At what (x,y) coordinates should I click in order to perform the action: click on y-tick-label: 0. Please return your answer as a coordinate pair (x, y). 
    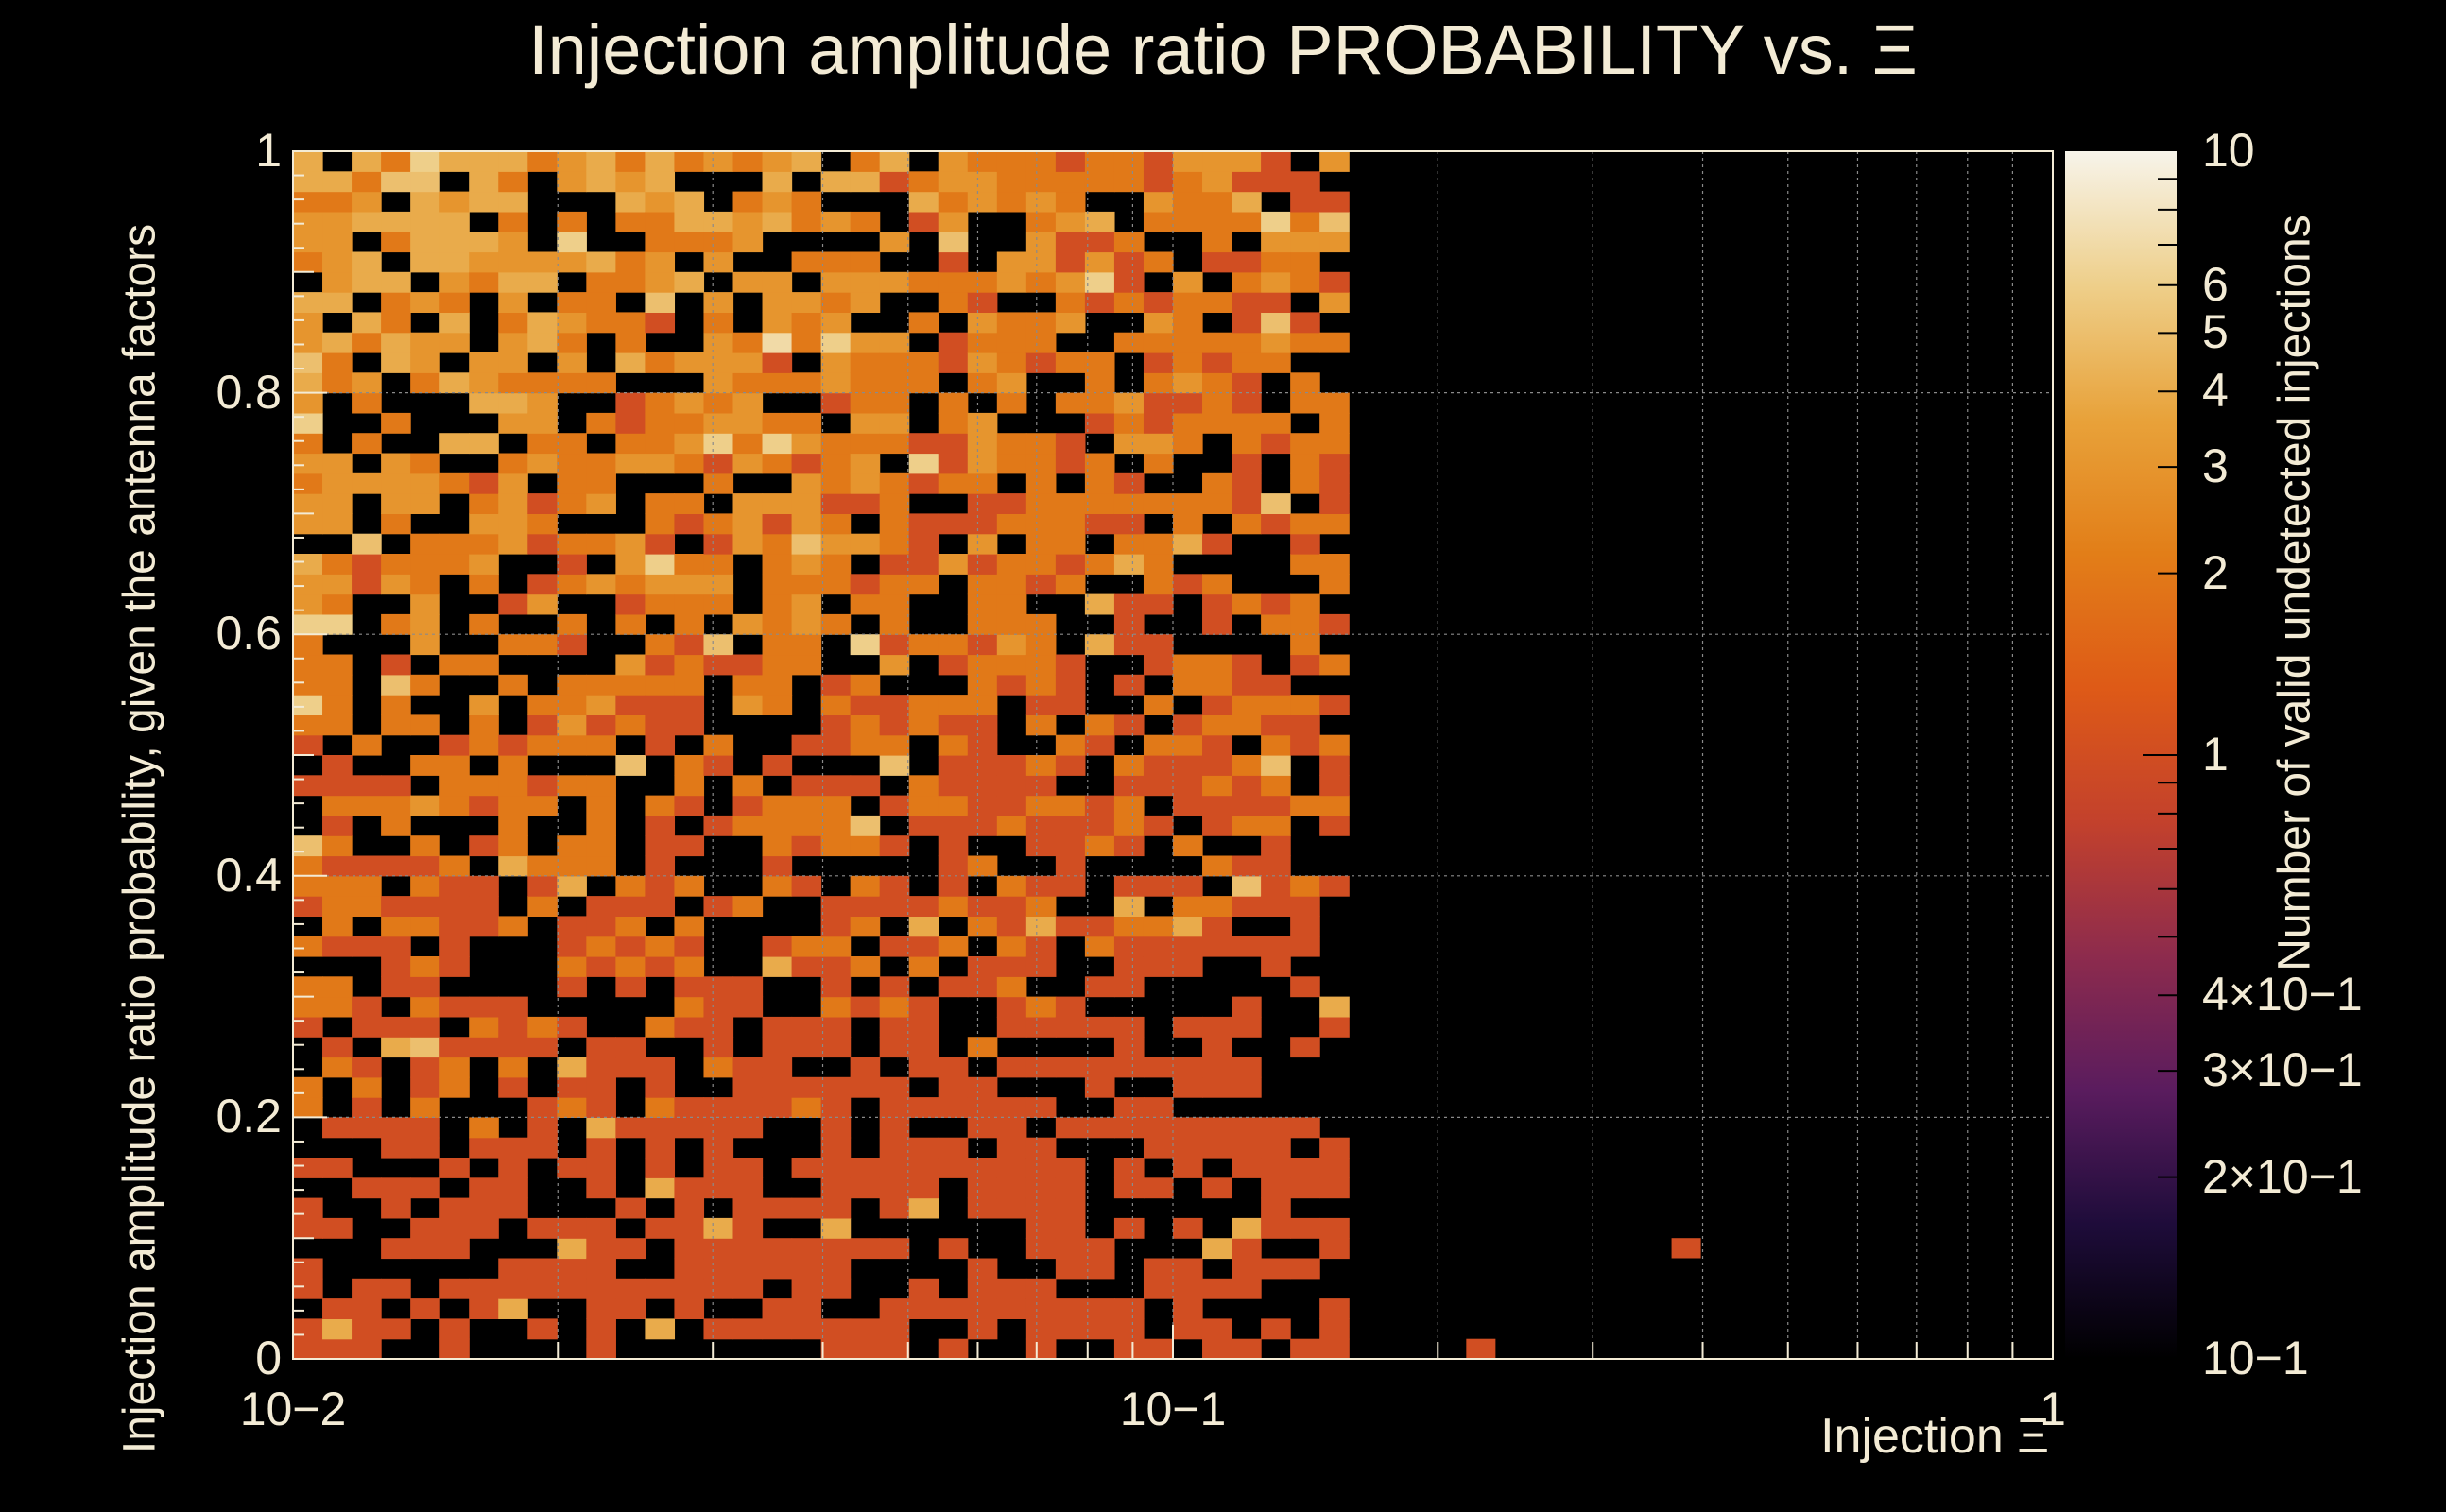
    Looking at the image, I should click on (268, 1358).